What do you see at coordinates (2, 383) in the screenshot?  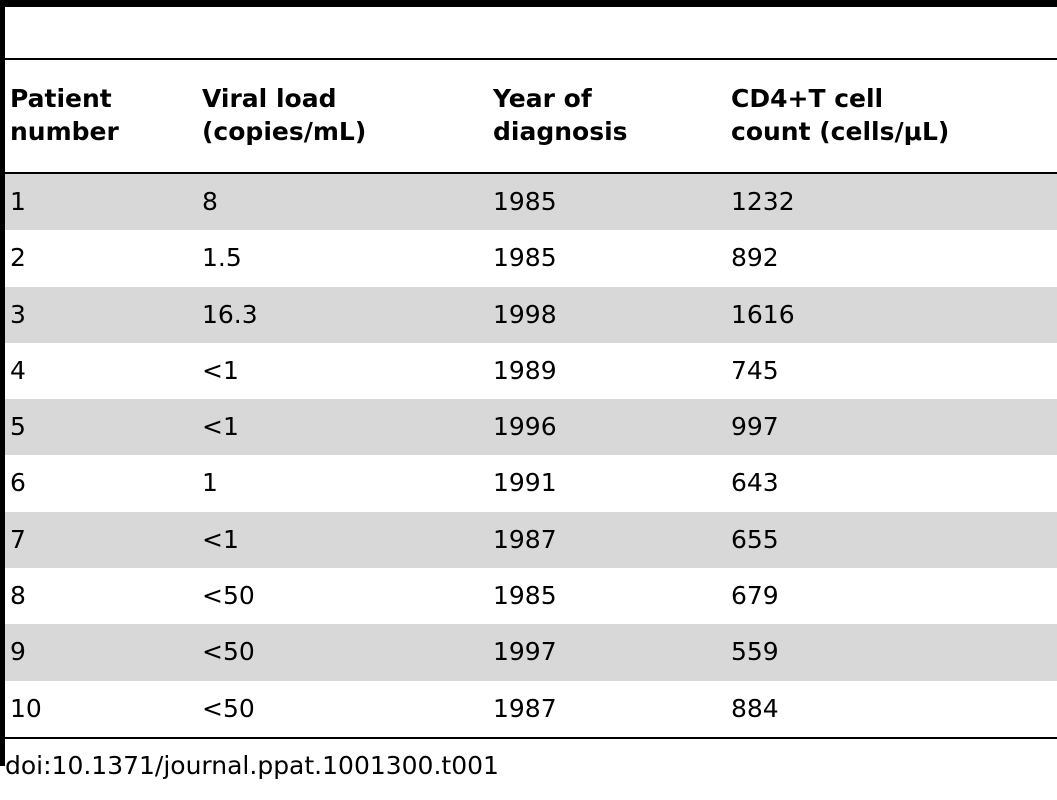 I see `left-border` at bounding box center [2, 383].